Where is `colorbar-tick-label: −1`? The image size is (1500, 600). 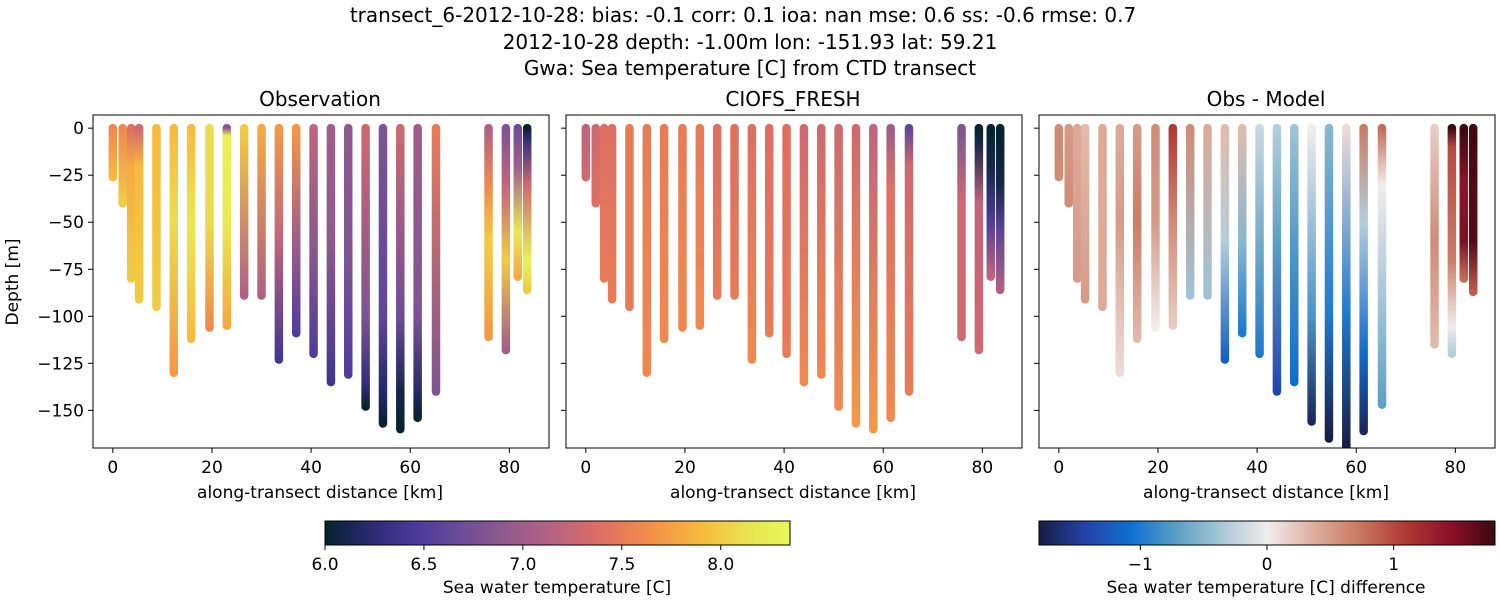
colorbar-tick-label: −1 is located at coordinates (1140, 565).